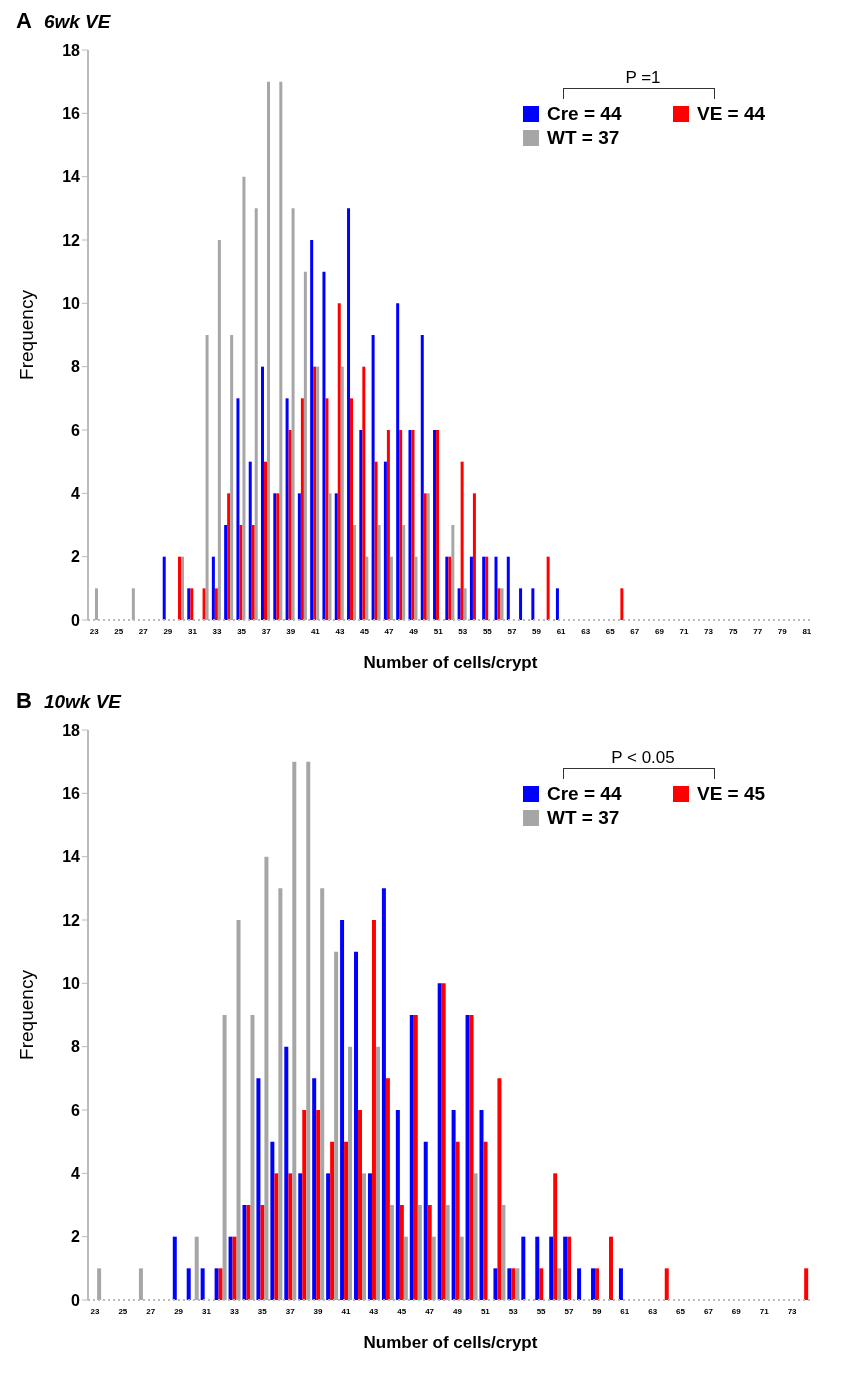  Describe the element at coordinates (653, 1311) in the screenshot. I see `x-tick-label: 63` at that location.